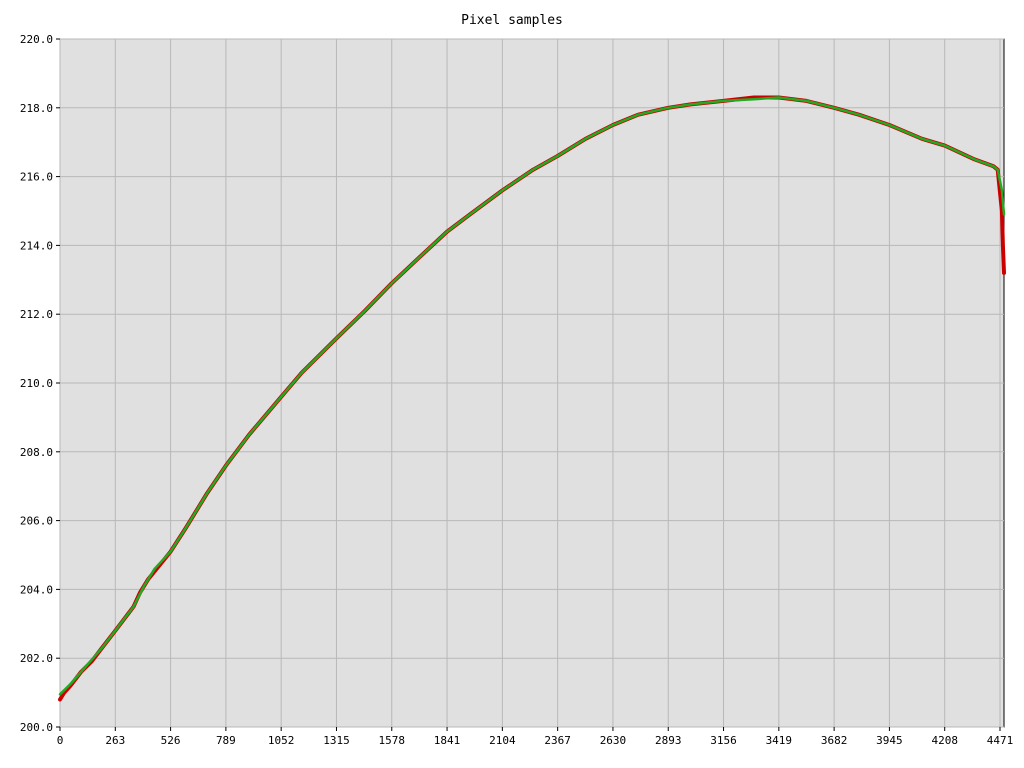 The width and height of the screenshot is (1024, 768). What do you see at coordinates (36, 108) in the screenshot?
I see `y-tick-label: 218.0` at bounding box center [36, 108].